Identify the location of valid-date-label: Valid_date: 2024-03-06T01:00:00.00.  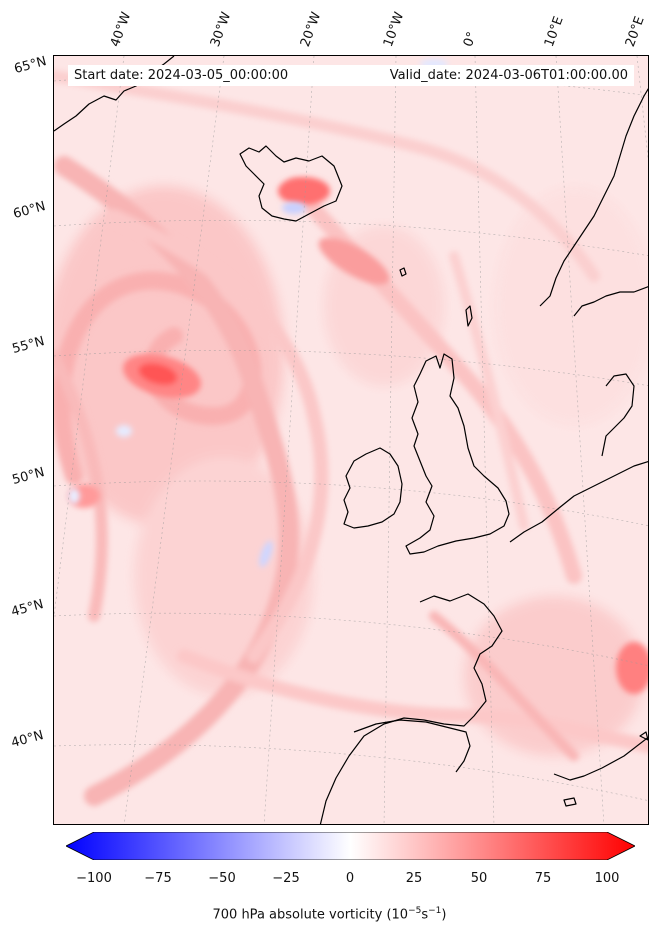
(508, 75).